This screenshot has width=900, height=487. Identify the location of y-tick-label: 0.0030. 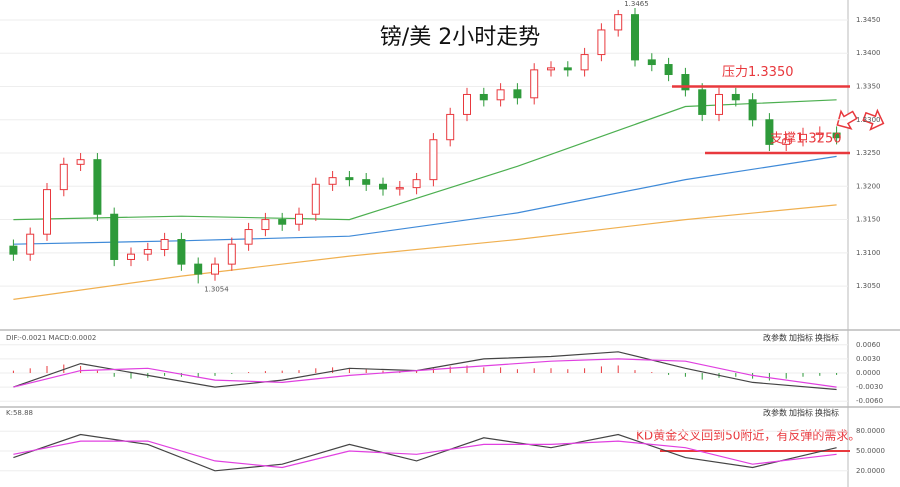
(868, 359).